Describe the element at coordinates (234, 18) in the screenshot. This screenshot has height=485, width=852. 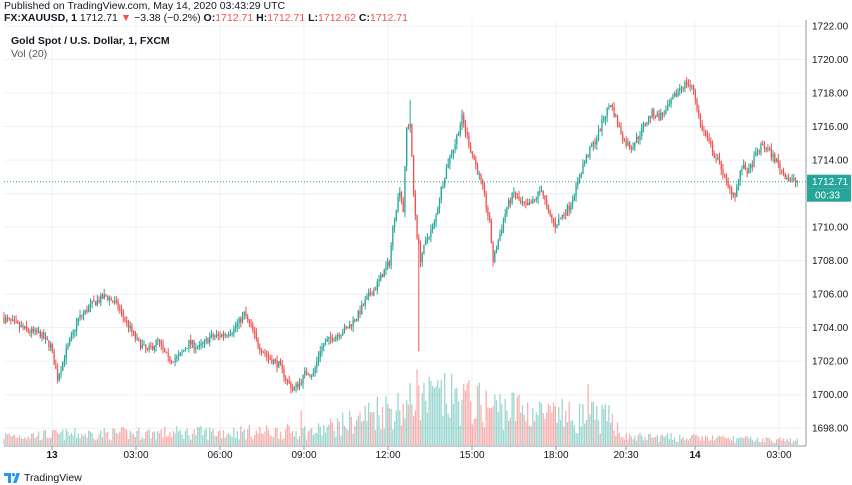
I see `open-value: 1712.71` at that location.